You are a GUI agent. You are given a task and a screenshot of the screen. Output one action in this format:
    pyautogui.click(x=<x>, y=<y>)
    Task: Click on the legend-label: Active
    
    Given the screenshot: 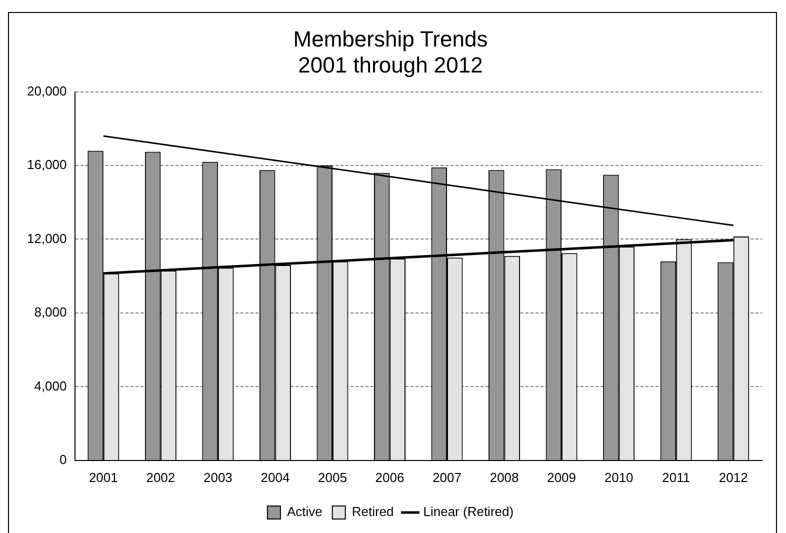 What is the action you would take?
    pyautogui.click(x=304, y=512)
    